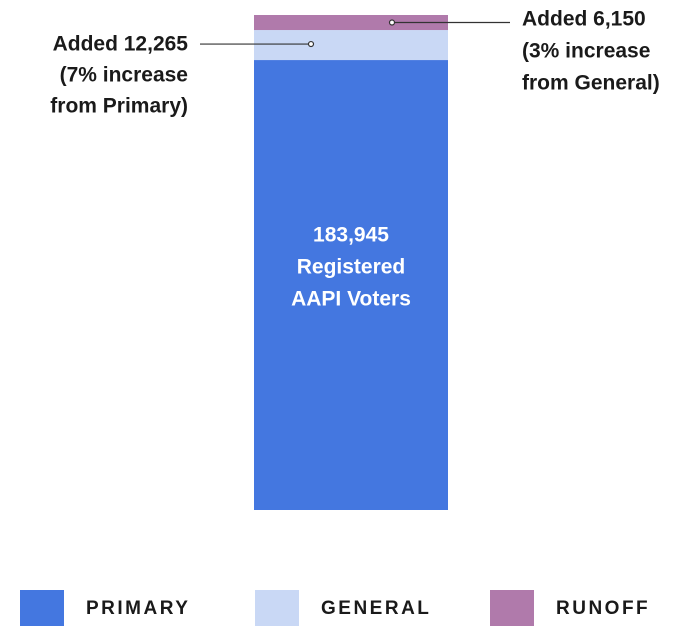  Describe the element at coordinates (138, 608) in the screenshot. I see `legend-label: PRIMARY` at that location.